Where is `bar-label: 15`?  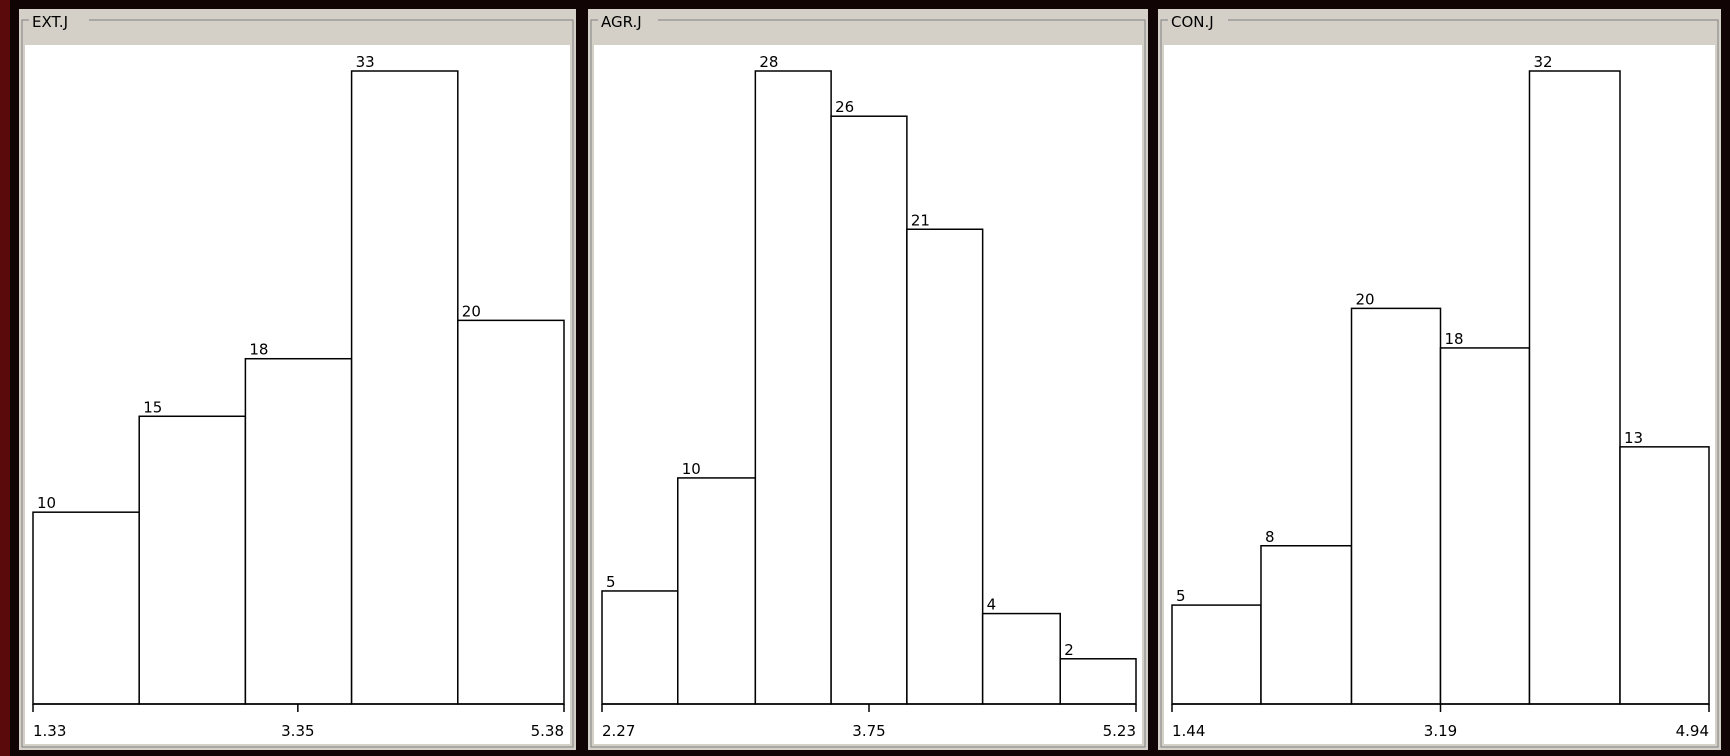 bar-label: 15 is located at coordinates (152, 407).